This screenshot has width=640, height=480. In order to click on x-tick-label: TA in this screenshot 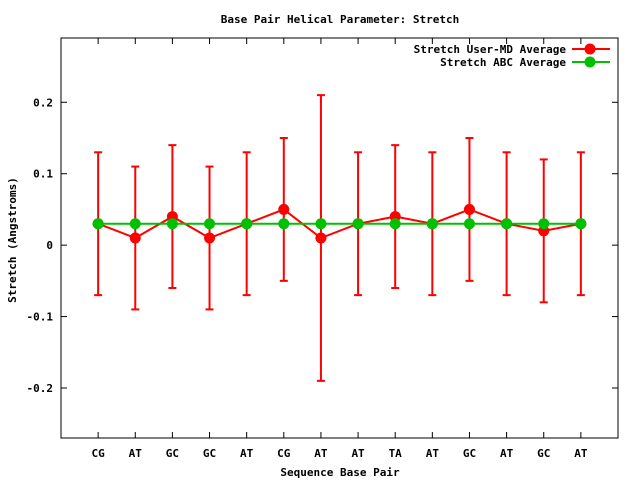, I will do `click(396, 453)`.